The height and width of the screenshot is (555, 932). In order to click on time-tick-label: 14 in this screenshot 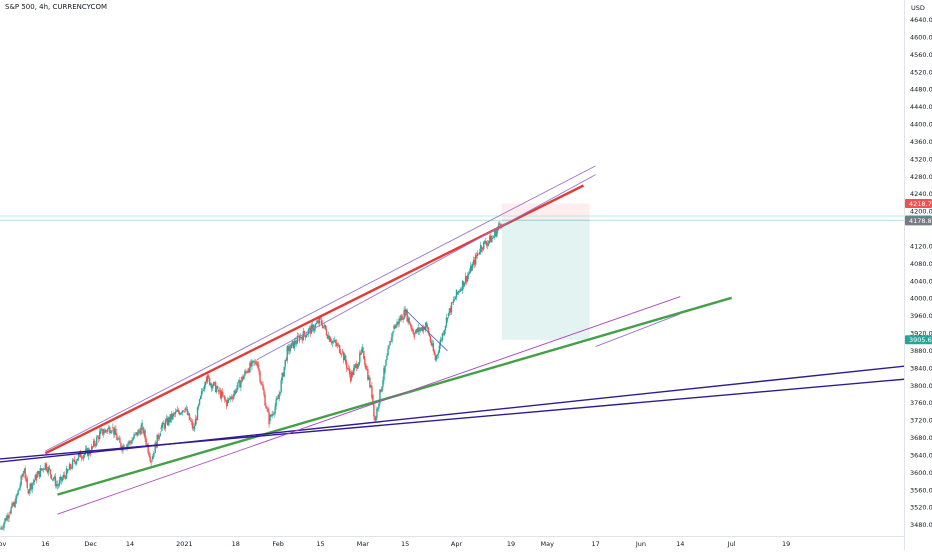, I will do `click(130, 544)`.